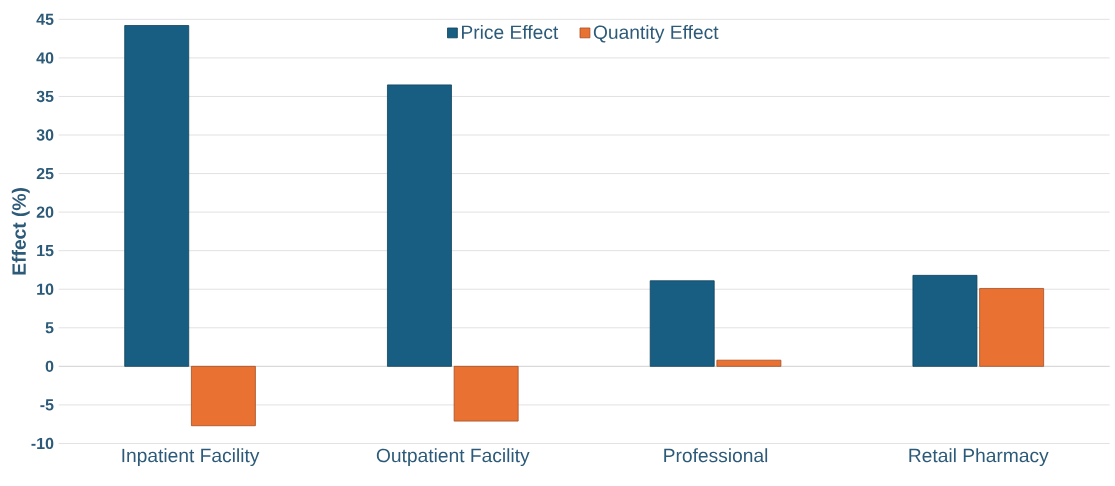  Describe the element at coordinates (45, 173) in the screenshot. I see `y-tick-label: 25` at that location.